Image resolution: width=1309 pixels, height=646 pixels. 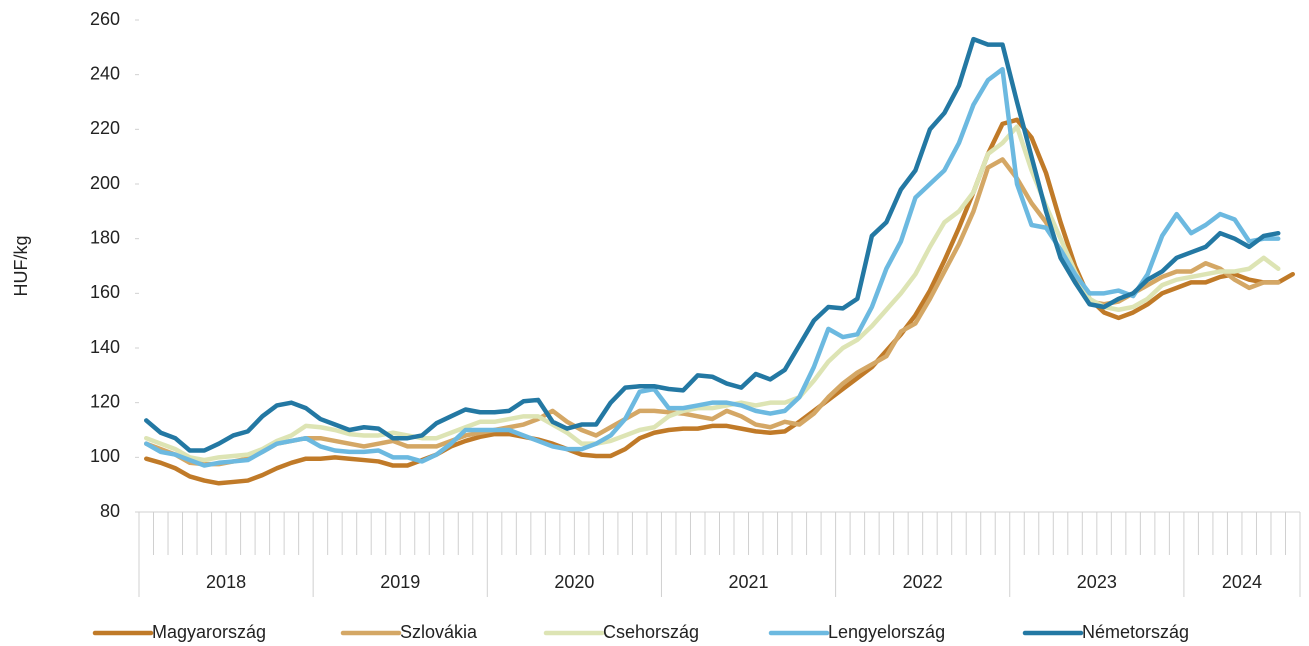 What do you see at coordinates (209, 632) in the screenshot?
I see `legend-label: Magyarország` at bounding box center [209, 632].